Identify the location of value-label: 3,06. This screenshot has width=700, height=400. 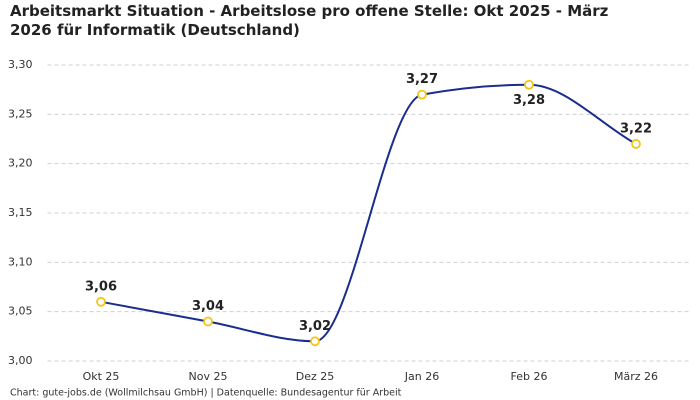
(101, 286).